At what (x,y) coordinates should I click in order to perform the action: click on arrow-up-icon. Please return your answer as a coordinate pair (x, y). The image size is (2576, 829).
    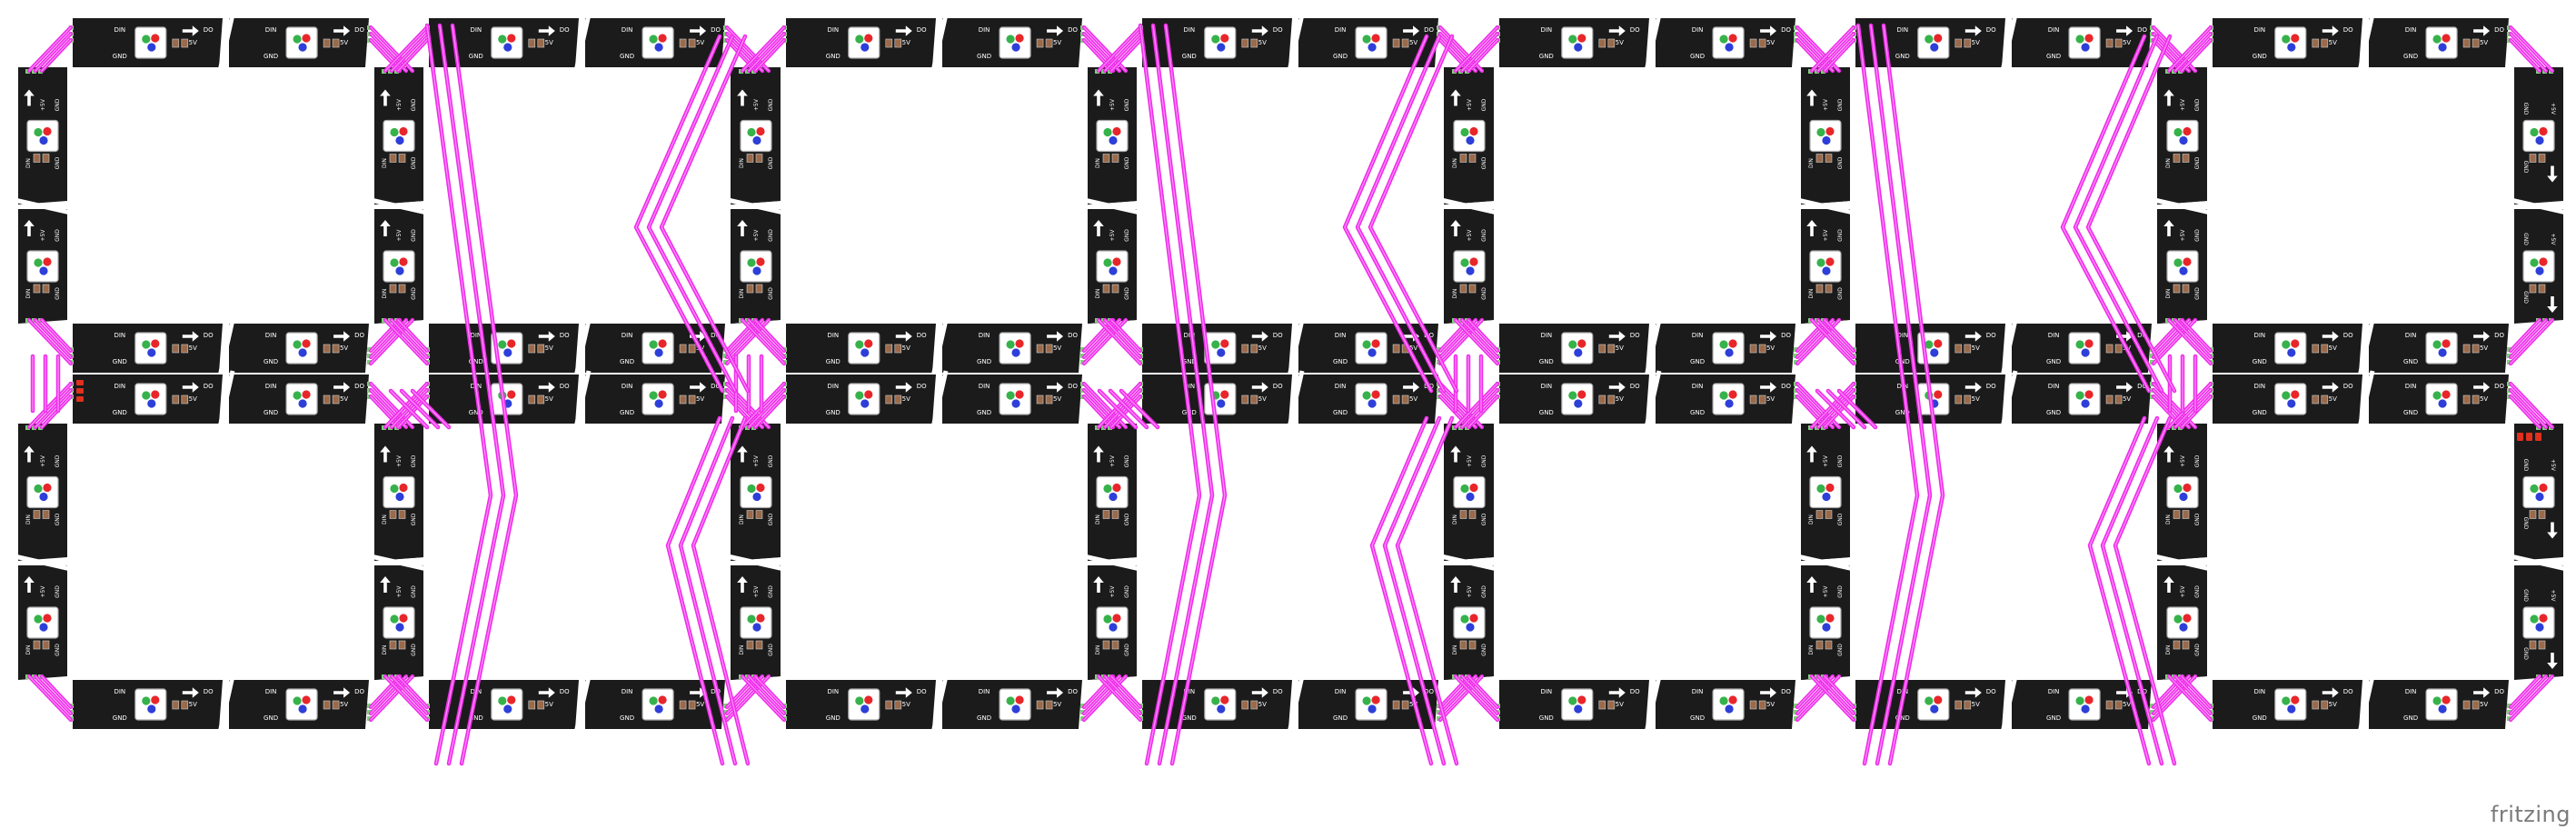
    Looking at the image, I should click on (1811, 228).